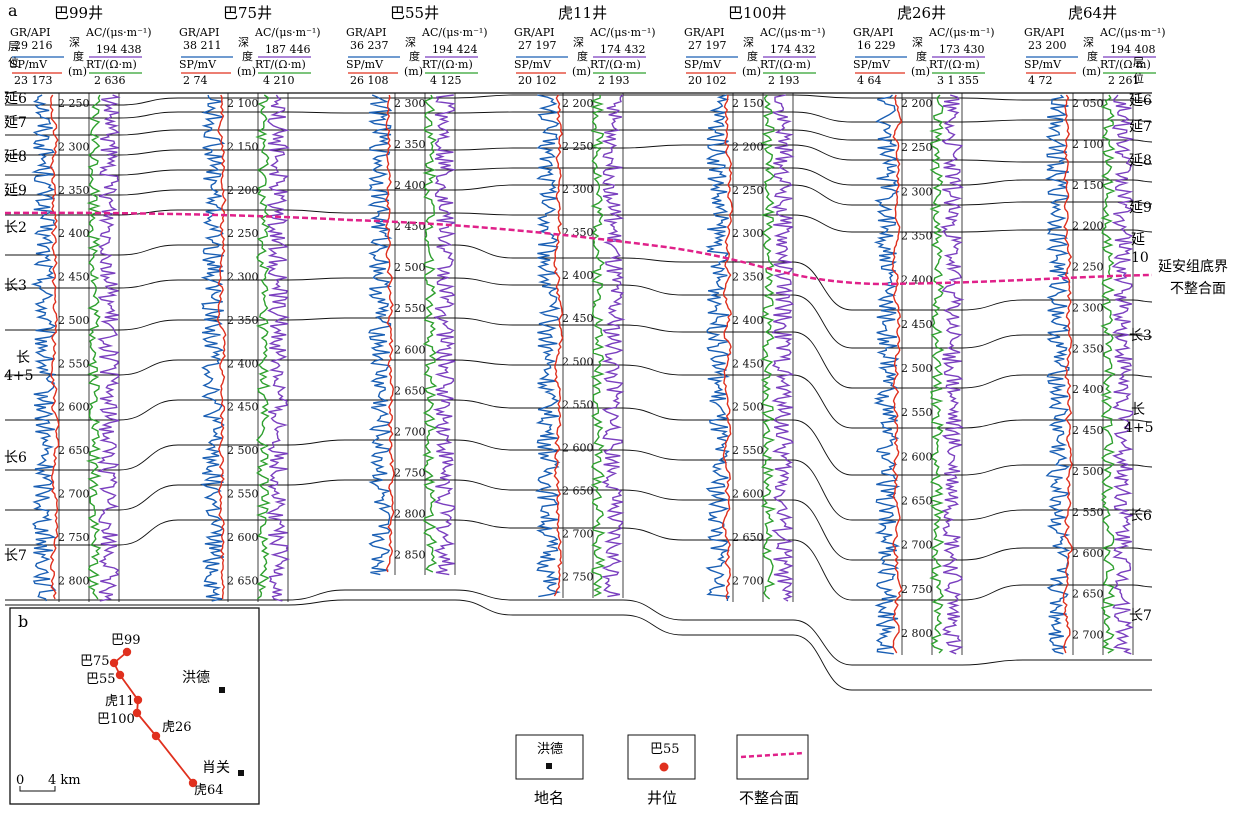 The height and width of the screenshot is (814, 1247). Describe the element at coordinates (177, 727) in the screenshot. I see `map-well-label: 虎26` at that location.